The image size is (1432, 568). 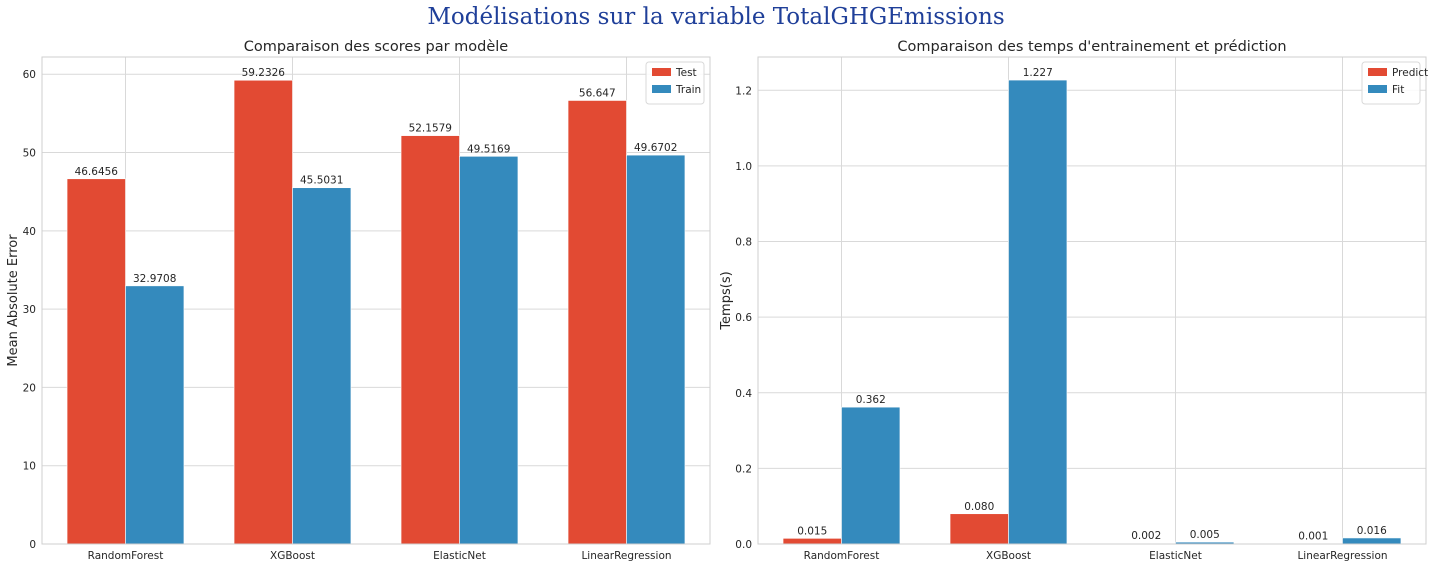 What do you see at coordinates (1372, 541) in the screenshot?
I see `bar-fit-linearregression` at bounding box center [1372, 541].